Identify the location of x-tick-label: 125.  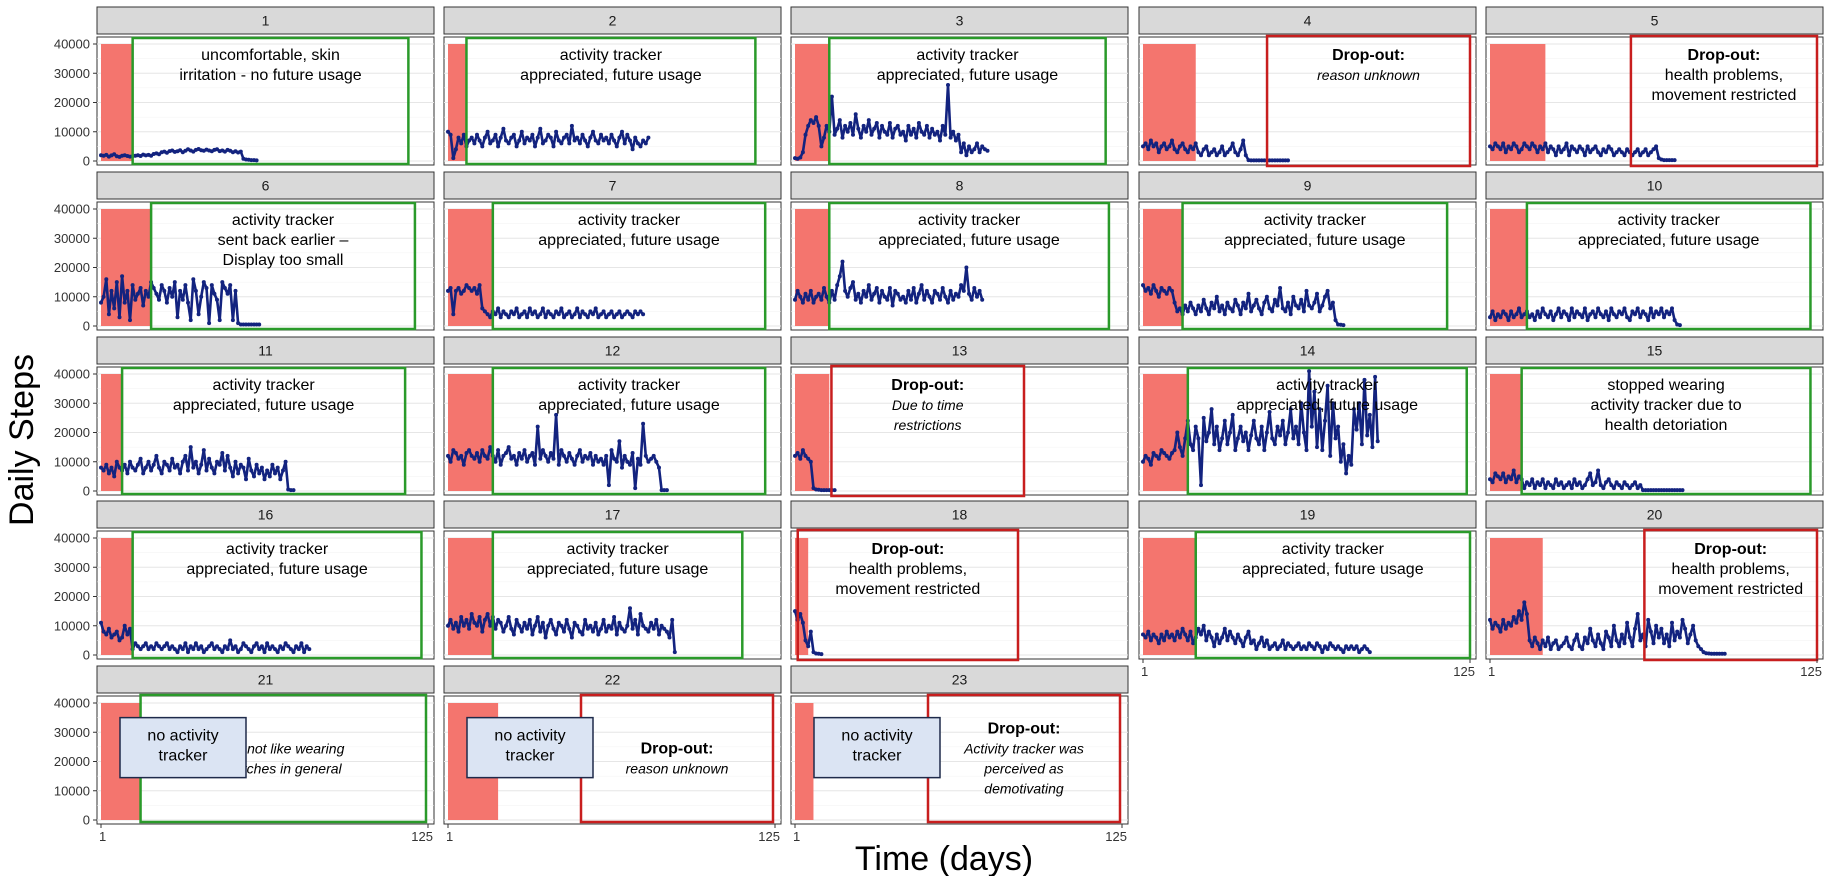
(1811, 671).